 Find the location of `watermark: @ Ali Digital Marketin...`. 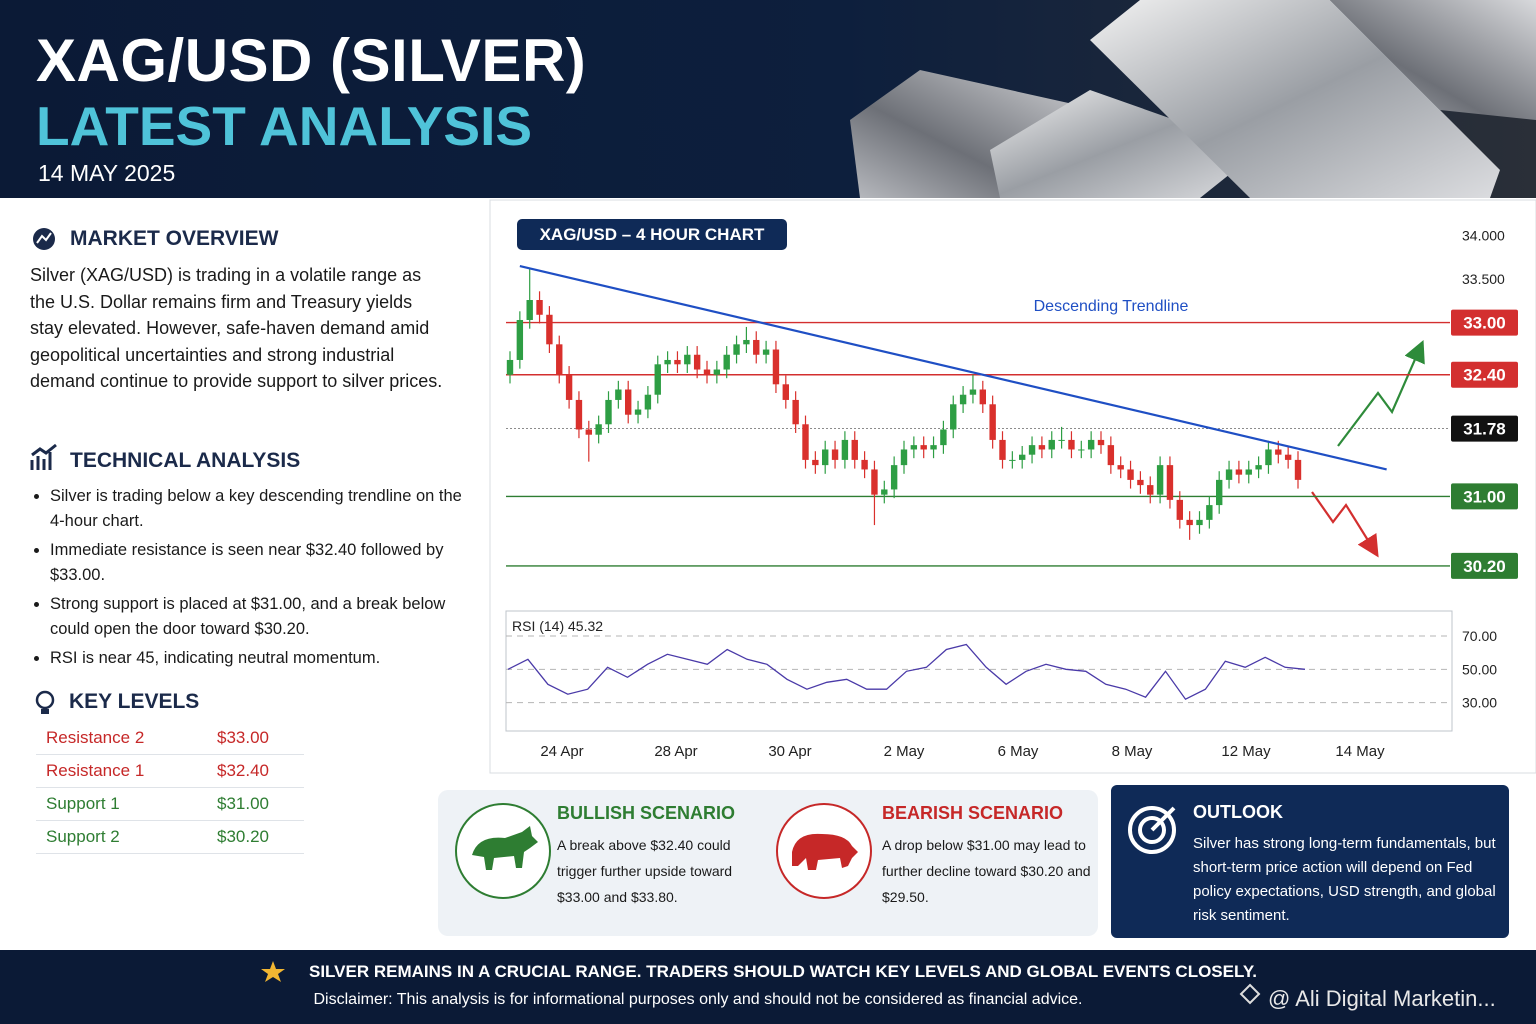

watermark: @ Ali Digital Marketin... is located at coordinates (1382, 998).